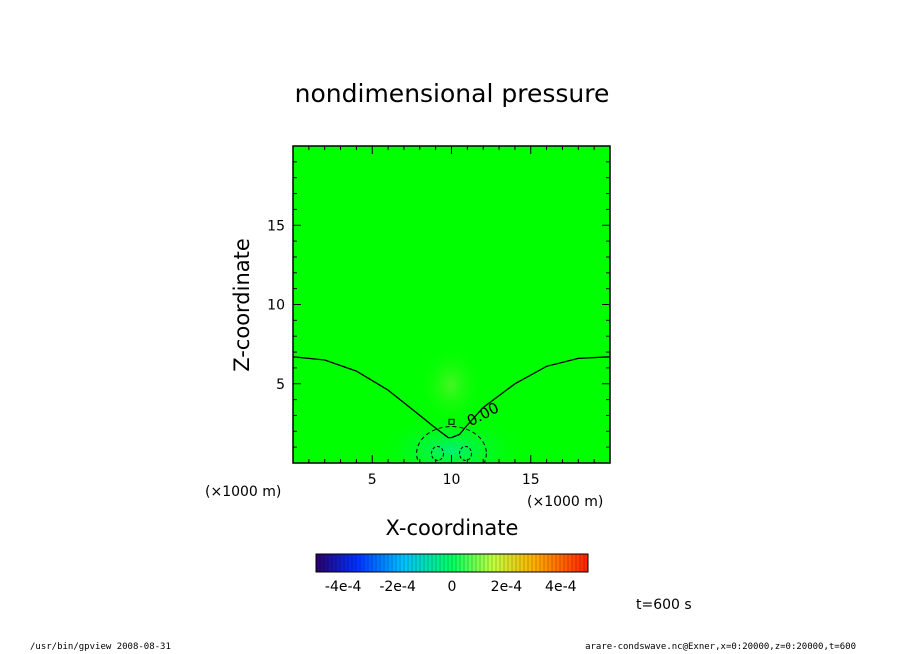  I want to click on y-tick-label: 5, so click(280, 385).